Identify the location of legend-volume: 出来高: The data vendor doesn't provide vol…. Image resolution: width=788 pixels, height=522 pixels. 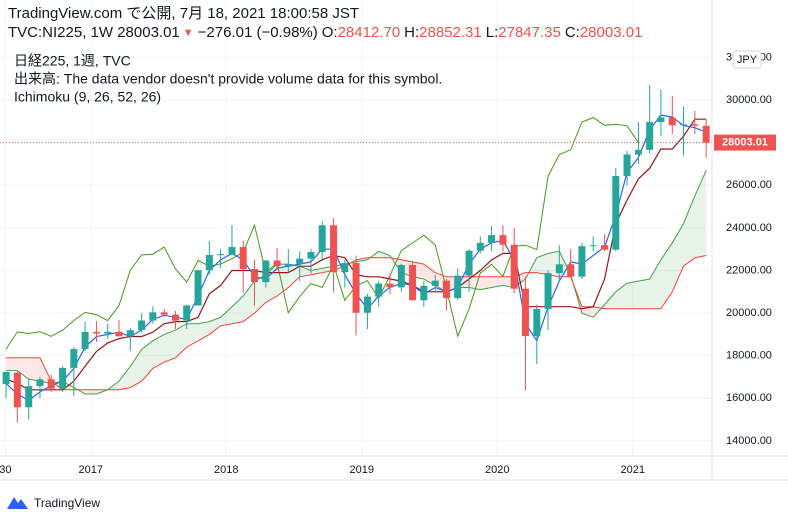
(228, 79).